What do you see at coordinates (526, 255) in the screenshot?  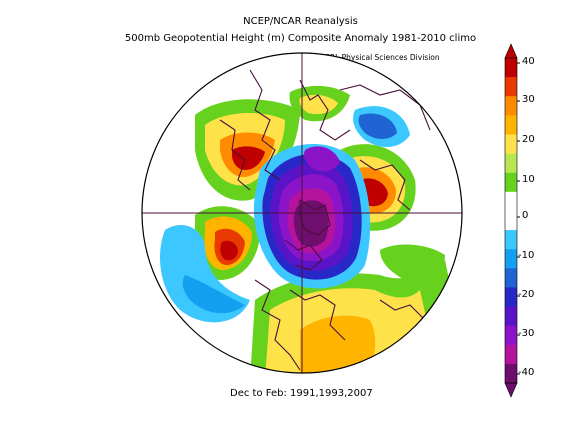 I see `colorbar-label: -10` at bounding box center [526, 255].